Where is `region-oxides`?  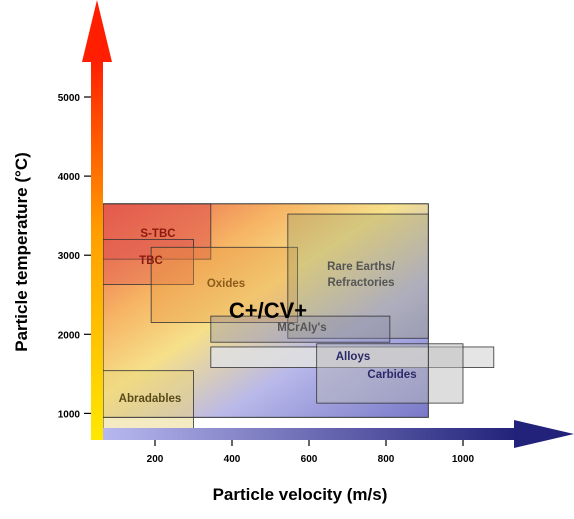 region-oxides is located at coordinates (224, 284).